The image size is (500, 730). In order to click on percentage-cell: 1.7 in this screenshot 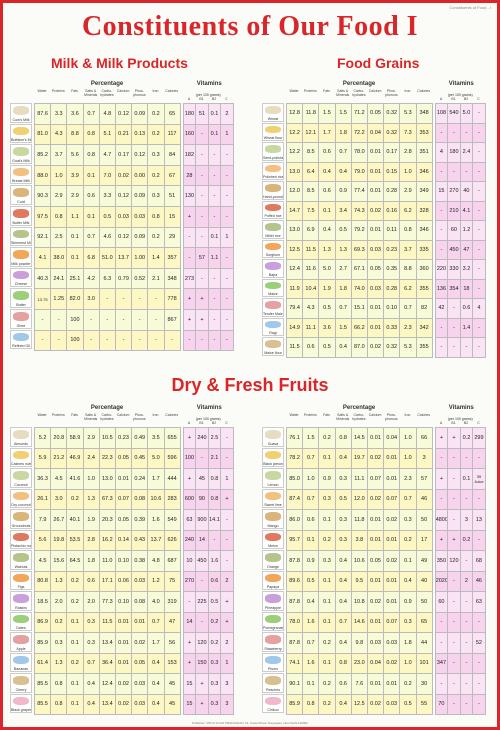, I will do `click(327, 132)`.